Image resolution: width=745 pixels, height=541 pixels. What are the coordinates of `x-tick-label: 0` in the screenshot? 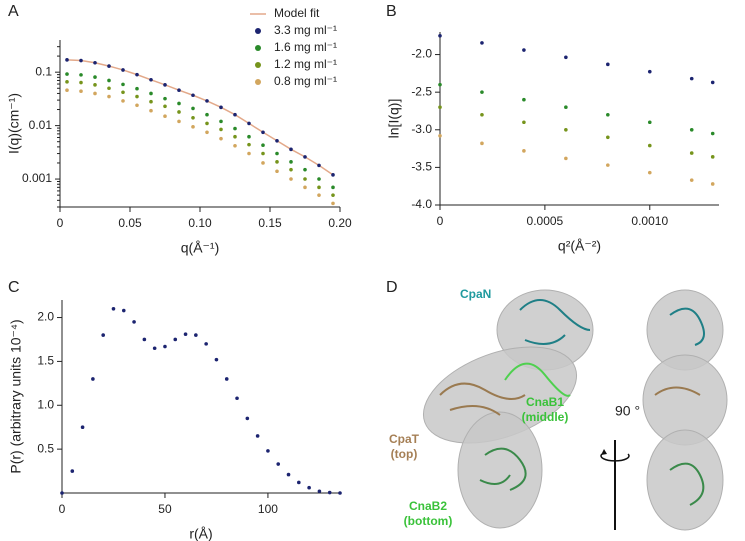 It's located at (62, 509).